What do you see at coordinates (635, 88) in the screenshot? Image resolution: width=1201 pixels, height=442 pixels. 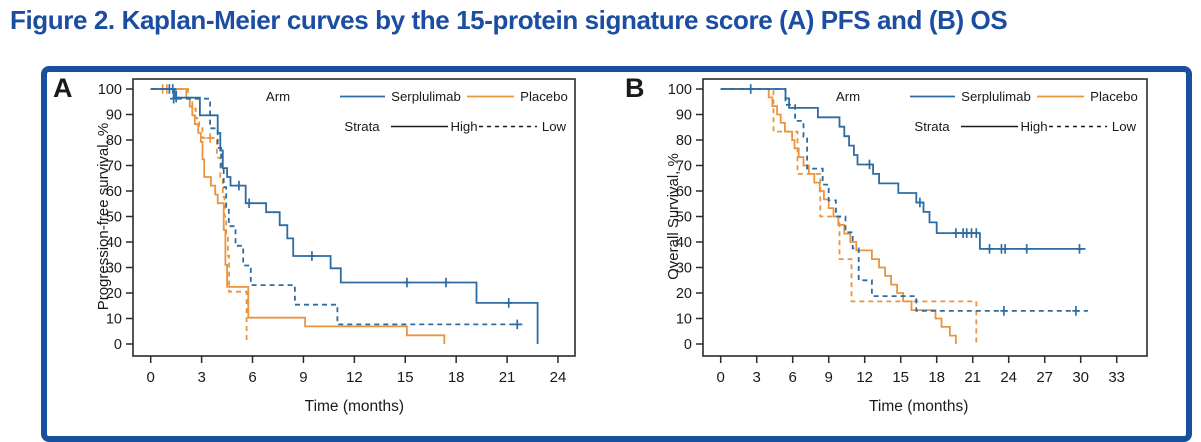 I see `panel-label-B: B` at bounding box center [635, 88].